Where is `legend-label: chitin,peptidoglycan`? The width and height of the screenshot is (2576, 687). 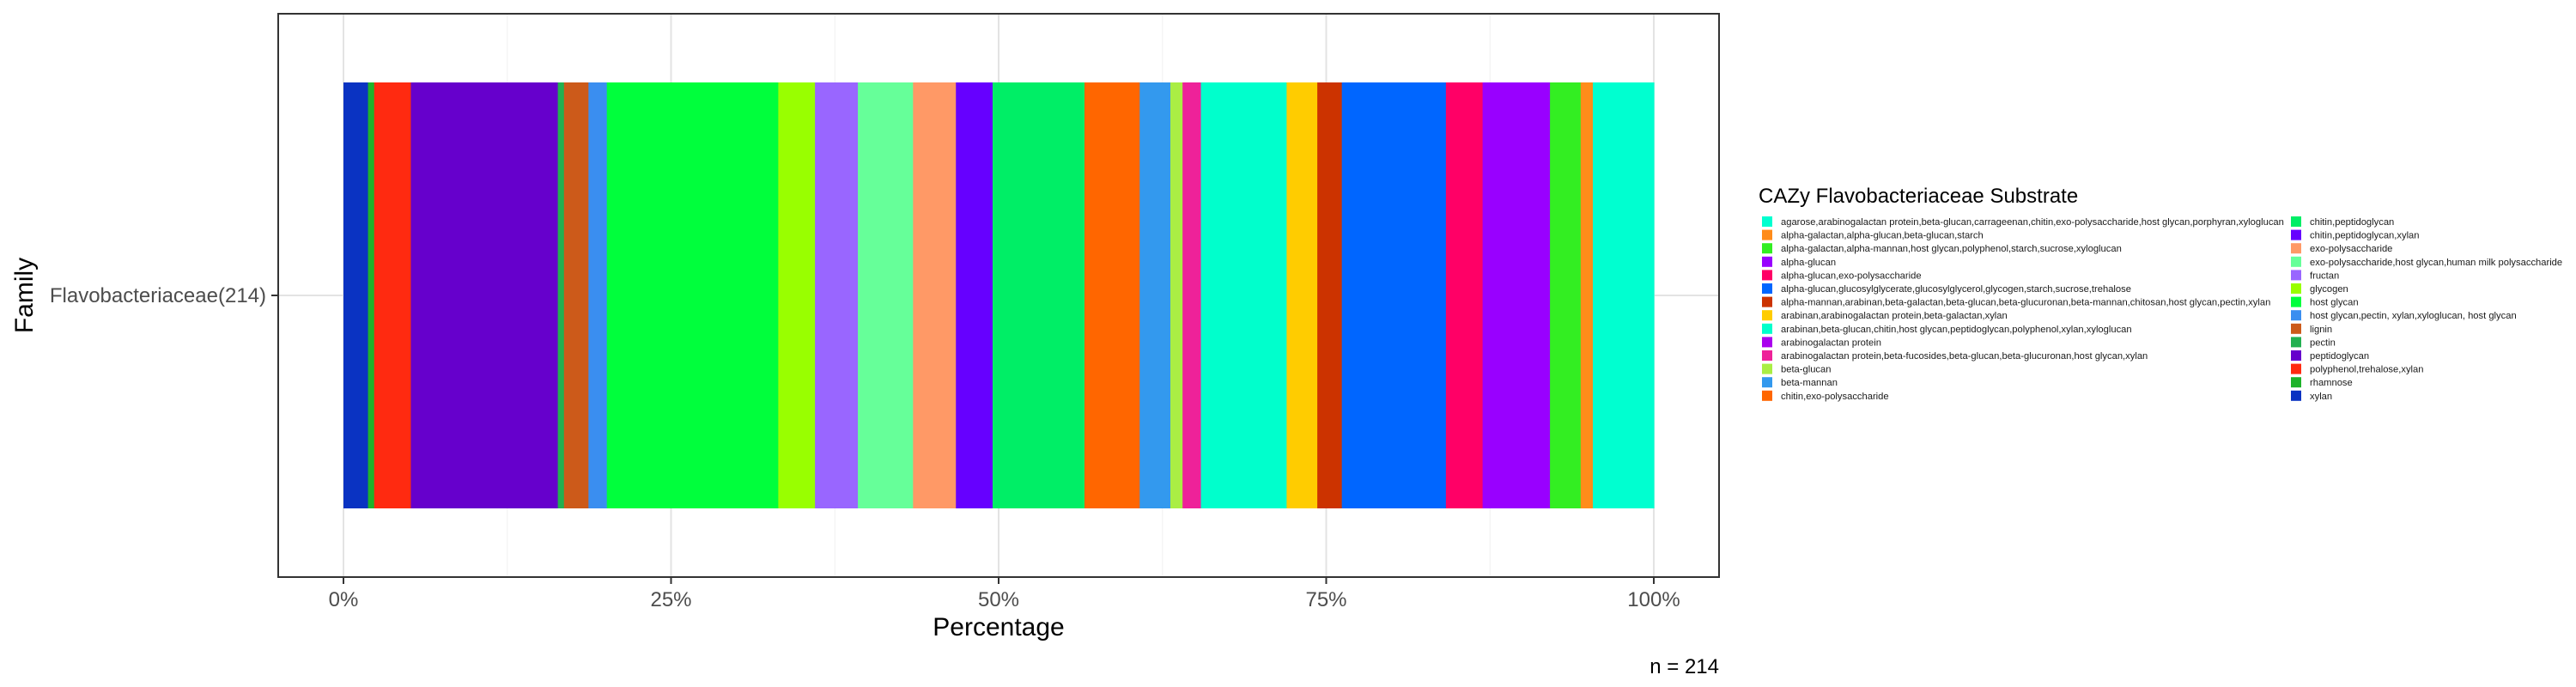
legend-label: chitin,peptidoglycan is located at coordinates (2352, 222).